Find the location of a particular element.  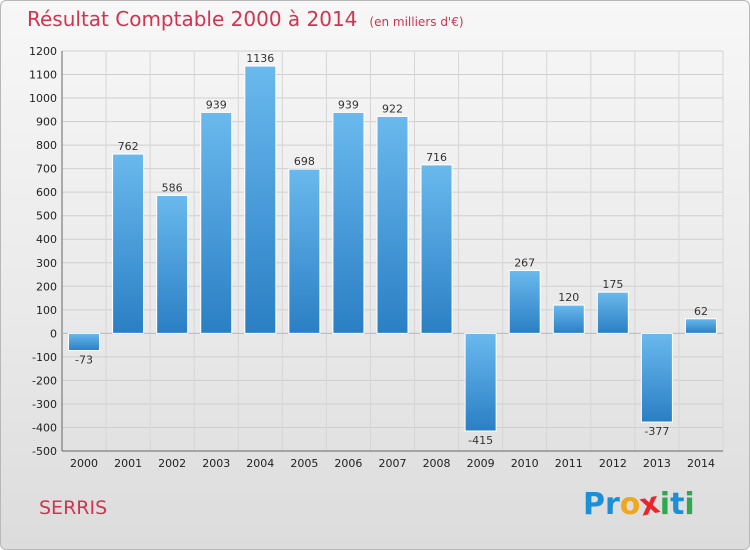

bar-2008 is located at coordinates (436, 249).